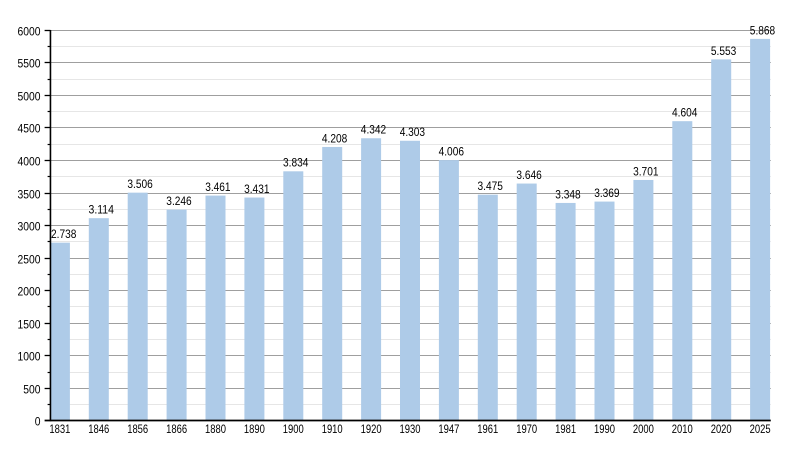 The height and width of the screenshot is (450, 800). What do you see at coordinates (215, 429) in the screenshot?
I see `svg-text: 1880` at bounding box center [215, 429].